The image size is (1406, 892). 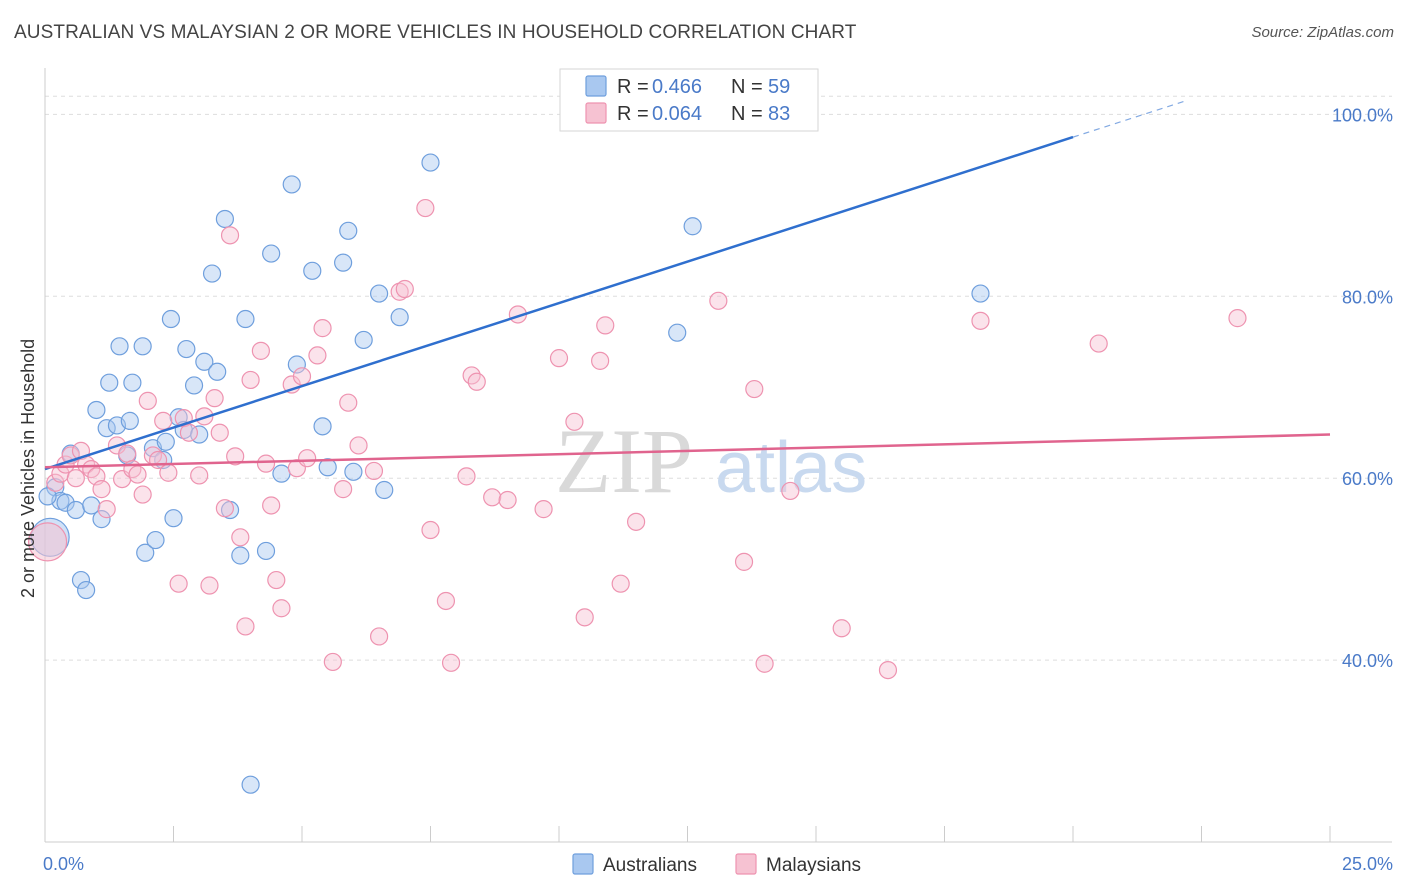 What do you see at coordinates (1362, 388) in the screenshot?
I see `y-tick-labels: 40.0% 60.0% 80.0% 100.0%` at bounding box center [1362, 388].